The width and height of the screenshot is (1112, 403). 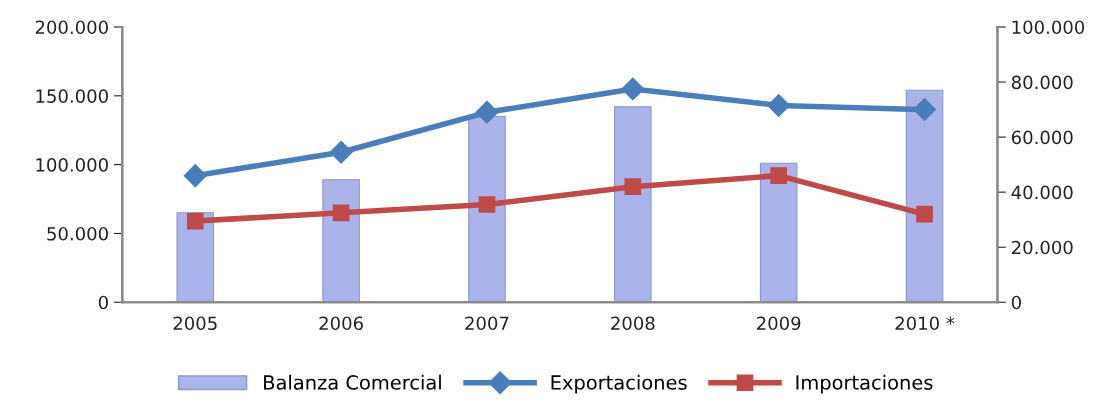 I want to click on y-tick-label: 200.000, so click(x=71, y=27).